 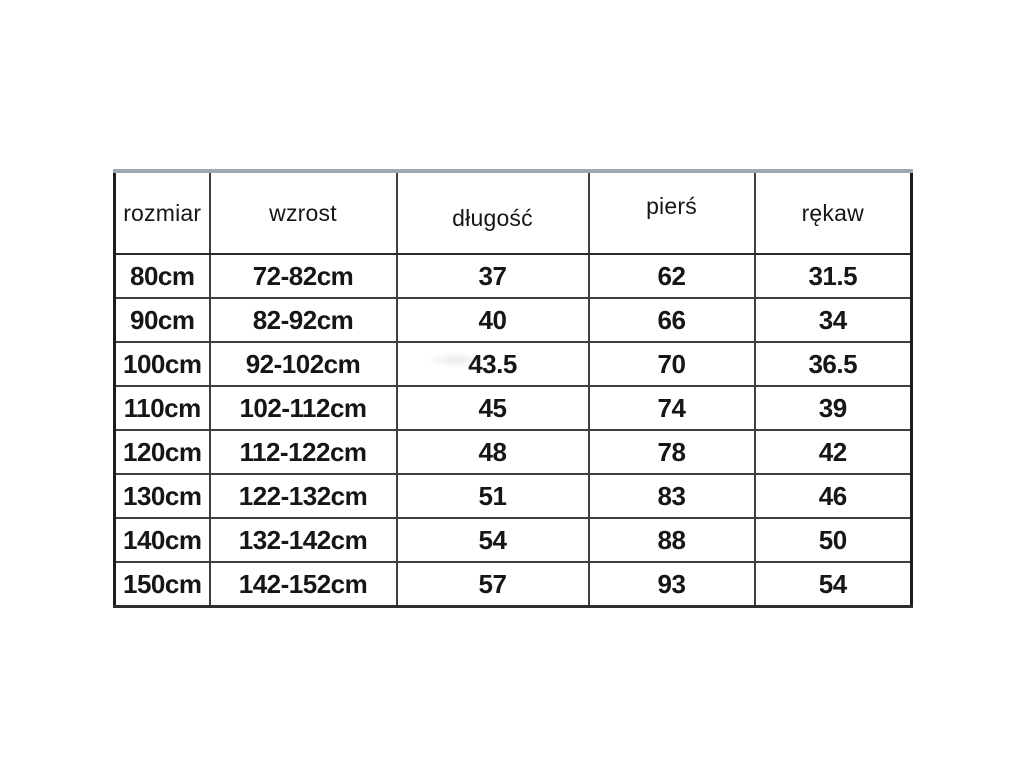 I want to click on header-cell: pierś, so click(x=671, y=212).